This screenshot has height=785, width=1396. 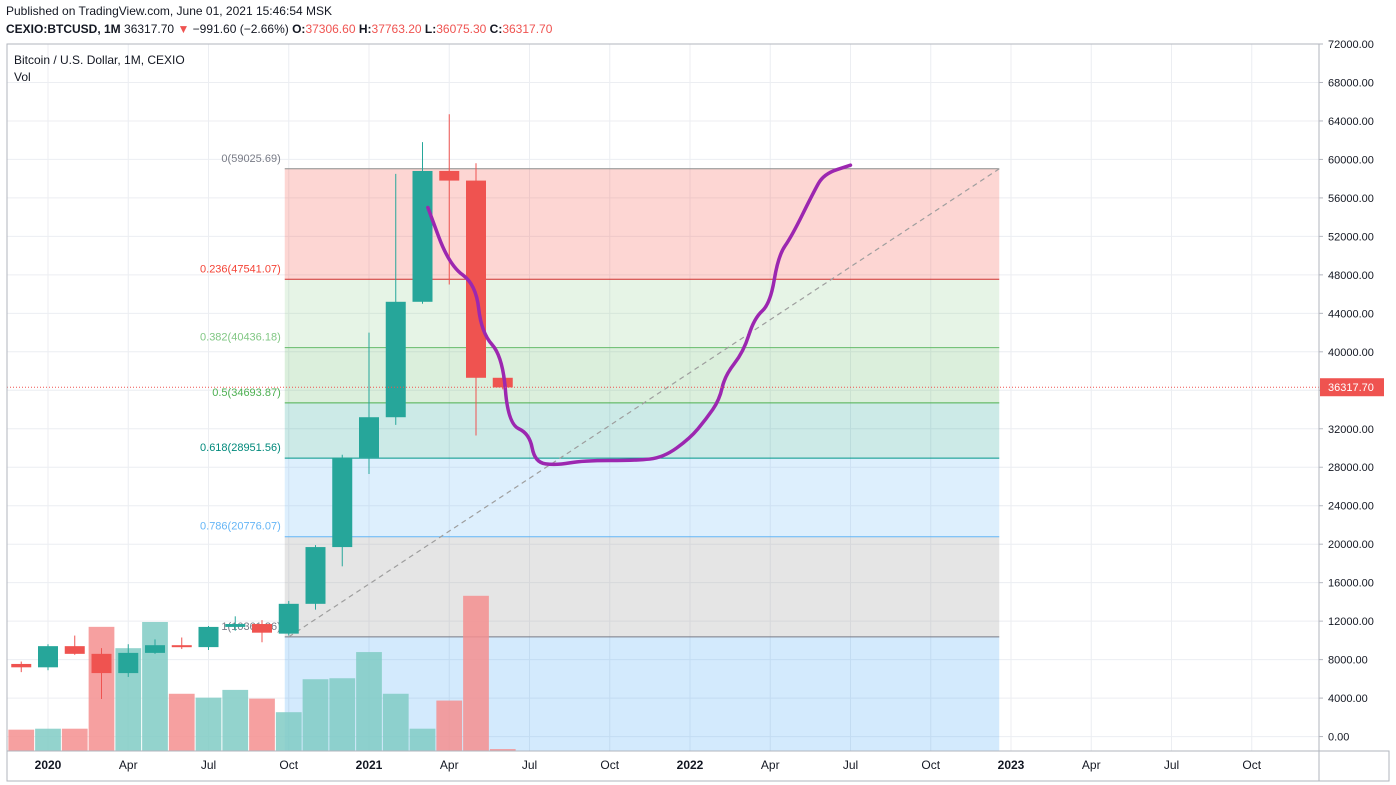 What do you see at coordinates (250, 159) in the screenshot?
I see `fib-level-label: 0(59025.69)` at bounding box center [250, 159].